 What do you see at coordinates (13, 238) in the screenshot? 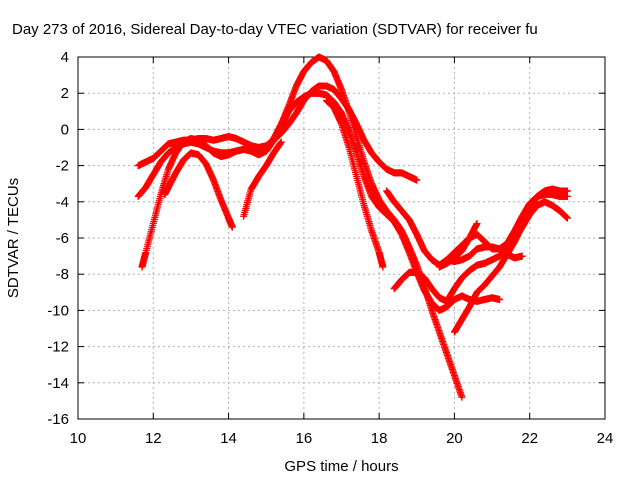
I see `y-axis-label: SDTVAR / TECUs` at bounding box center [13, 238].